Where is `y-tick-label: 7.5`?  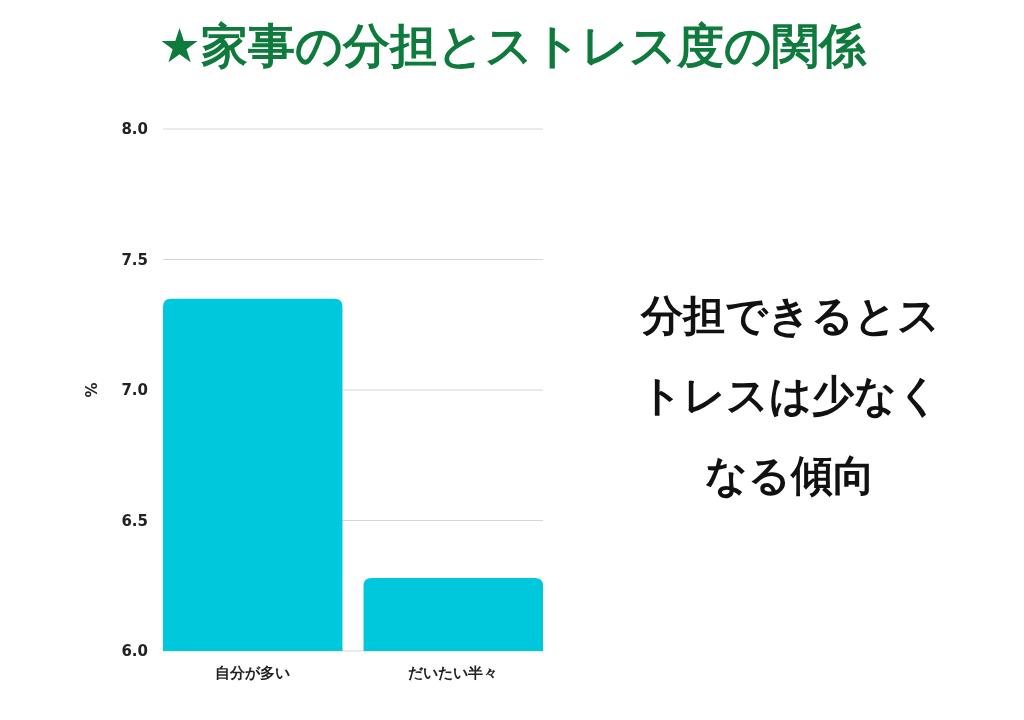
y-tick-label: 7.5 is located at coordinates (134, 259).